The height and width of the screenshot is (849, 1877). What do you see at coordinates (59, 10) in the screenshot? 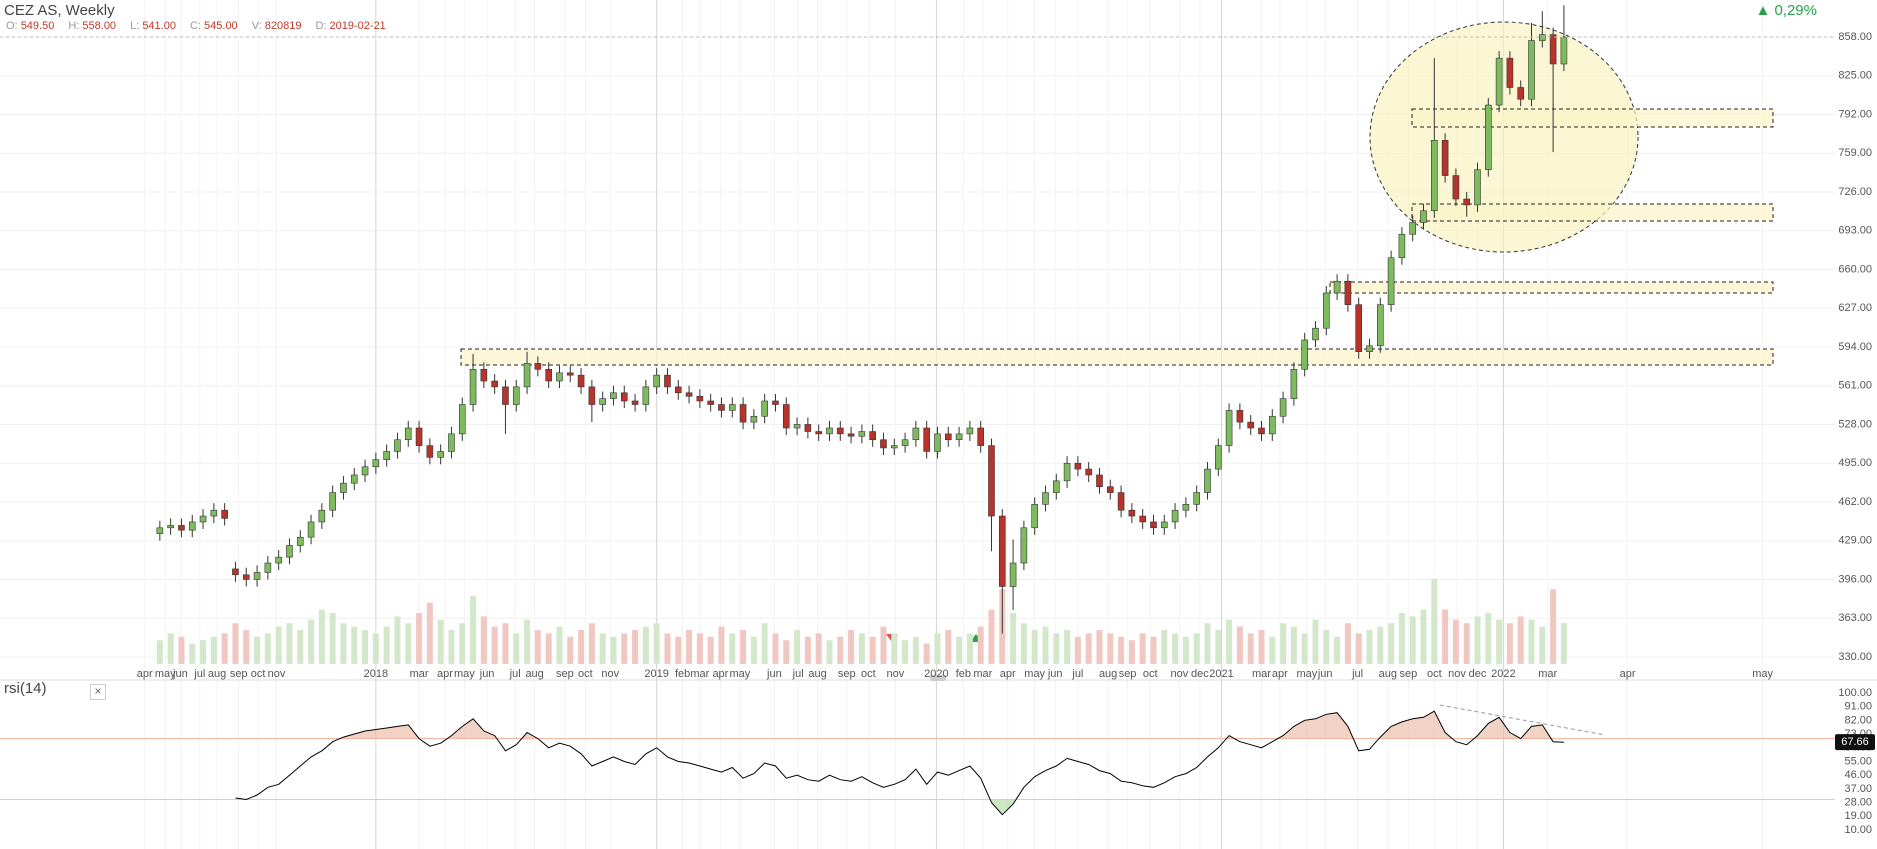
I see `symbol-title: CEZ AS, Weekly` at bounding box center [59, 10].